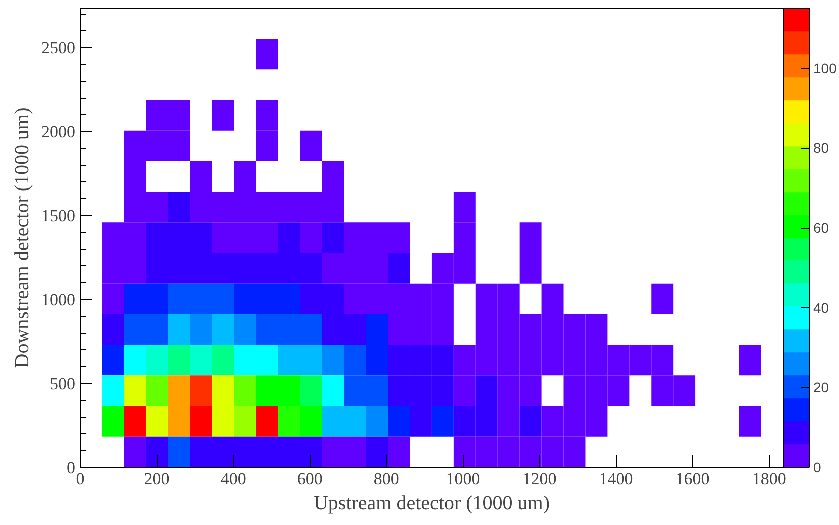 The image size is (839, 525). I want to click on y-tick-label: 1000, so click(59, 300).